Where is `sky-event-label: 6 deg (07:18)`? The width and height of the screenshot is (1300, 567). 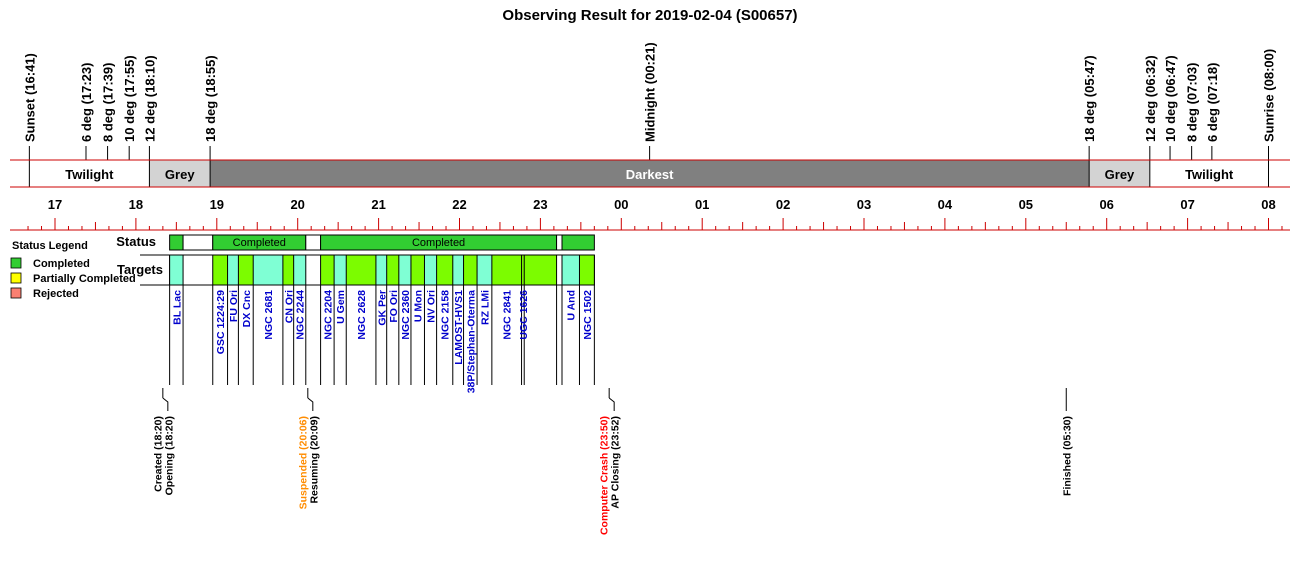
sky-event-label: 6 deg (07:18) is located at coordinates (1212, 102).